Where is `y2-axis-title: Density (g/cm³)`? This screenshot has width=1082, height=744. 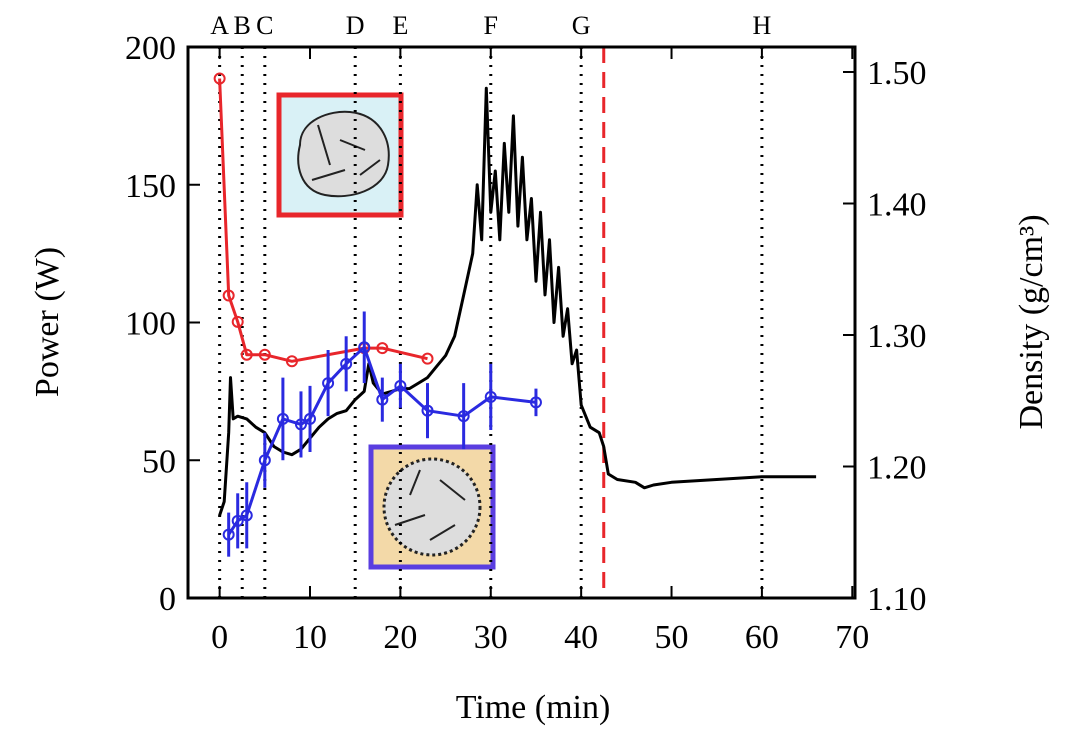 y2-axis-title: Density (g/cm³) is located at coordinates (1031, 321).